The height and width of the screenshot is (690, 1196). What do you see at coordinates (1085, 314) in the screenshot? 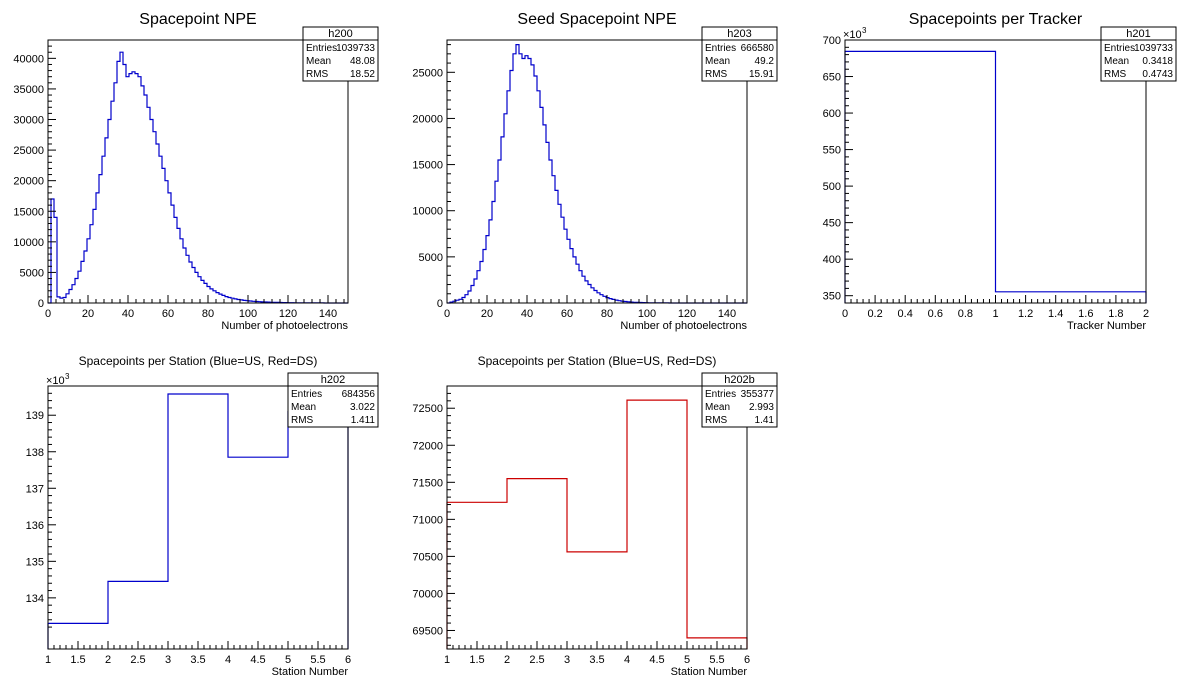
I see `x-tick-label: 1.6` at bounding box center [1085, 314].